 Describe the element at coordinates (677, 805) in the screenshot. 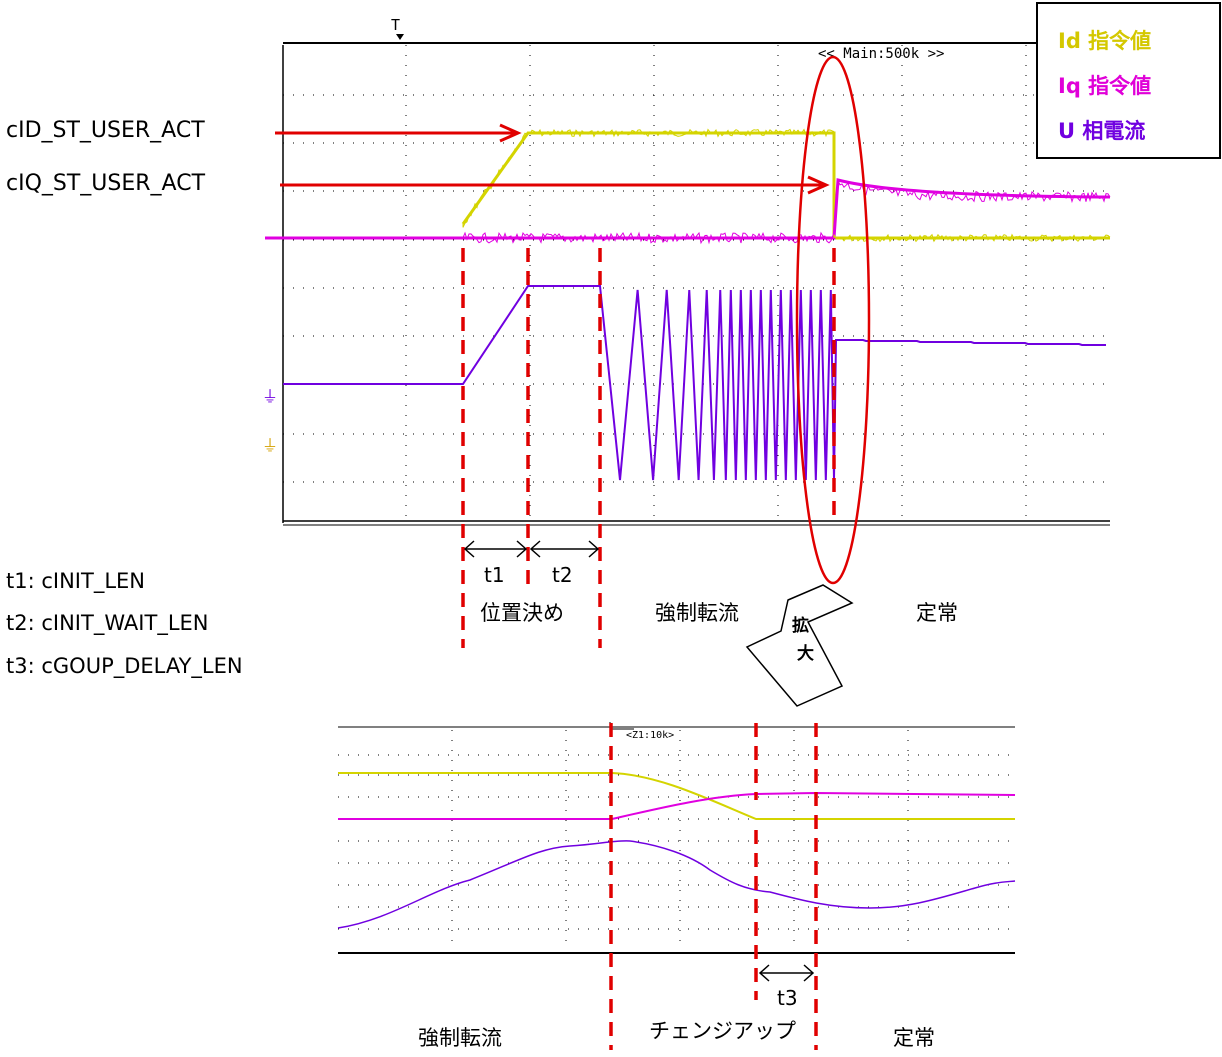

I see `iq-command-trace-zoom` at that location.